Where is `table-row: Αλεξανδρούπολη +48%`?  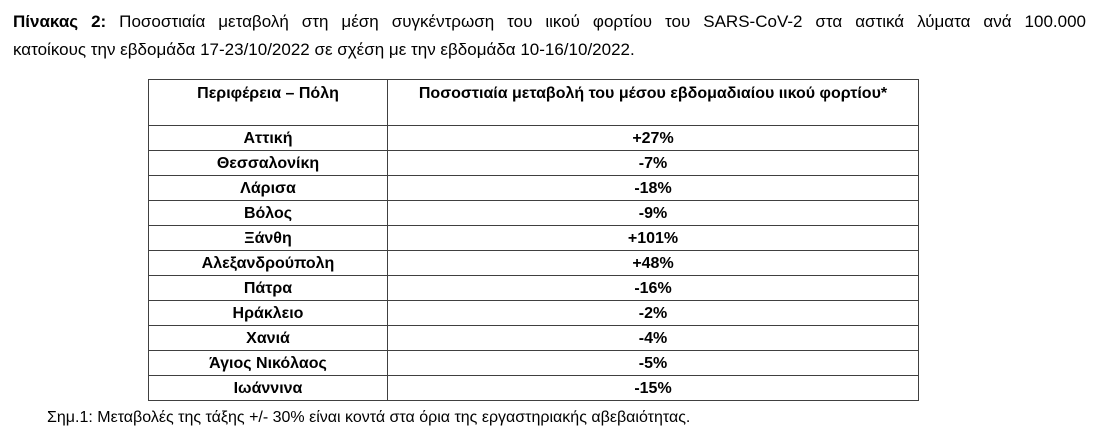 table-row: Αλεξανδρούπολη +48% is located at coordinates (533, 263).